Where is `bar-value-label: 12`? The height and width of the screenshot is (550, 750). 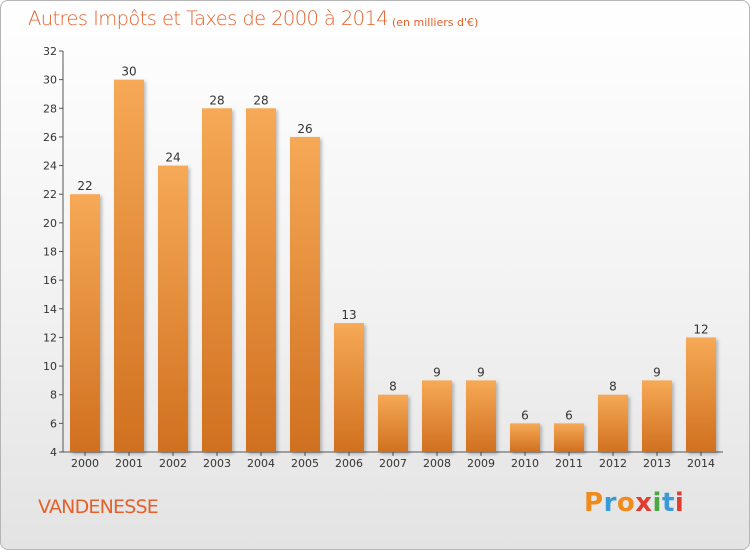 bar-value-label: 12 is located at coordinates (700, 329).